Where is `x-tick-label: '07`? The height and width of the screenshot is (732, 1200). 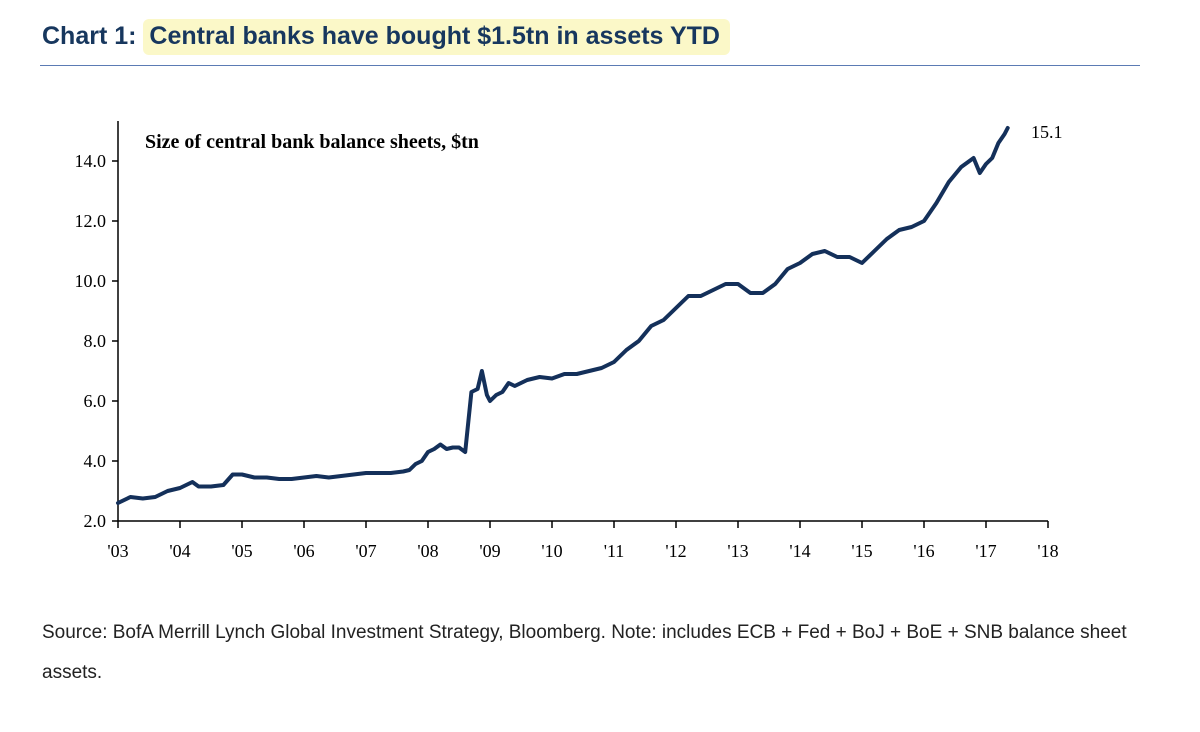
x-tick-label: '07 is located at coordinates (365, 551).